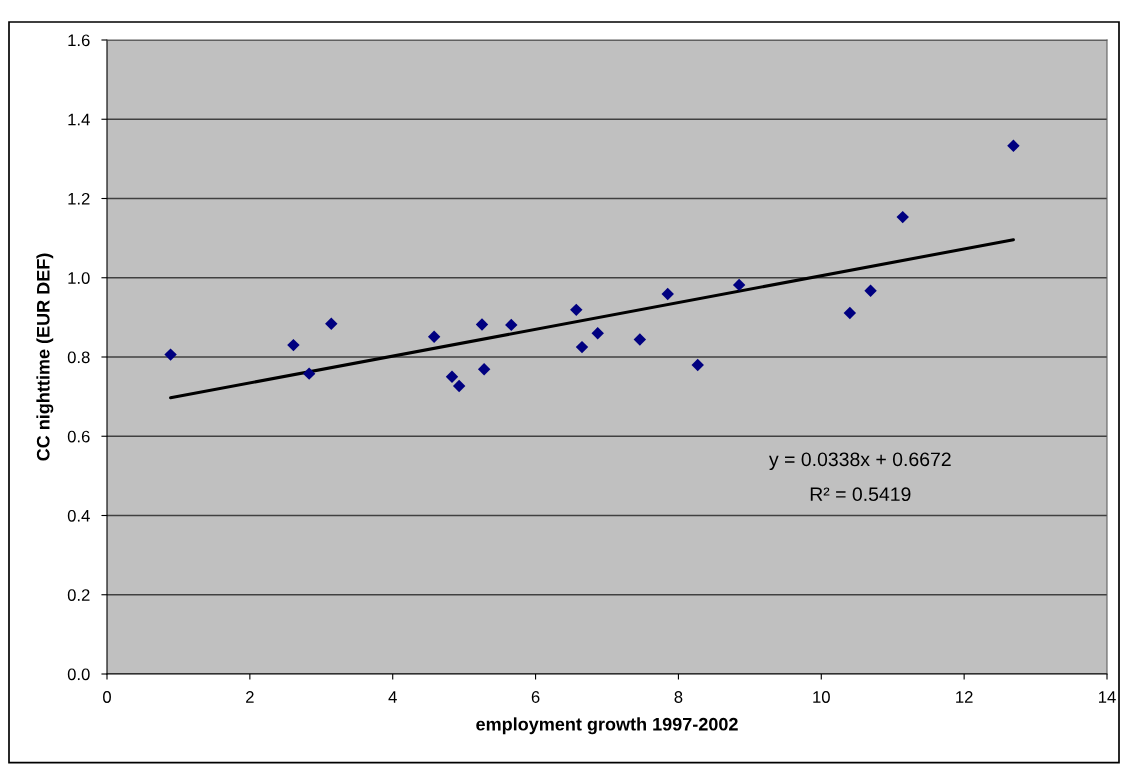 The width and height of the screenshot is (1122, 765). I want to click on y-tick-label: 1.0, so click(79, 278).